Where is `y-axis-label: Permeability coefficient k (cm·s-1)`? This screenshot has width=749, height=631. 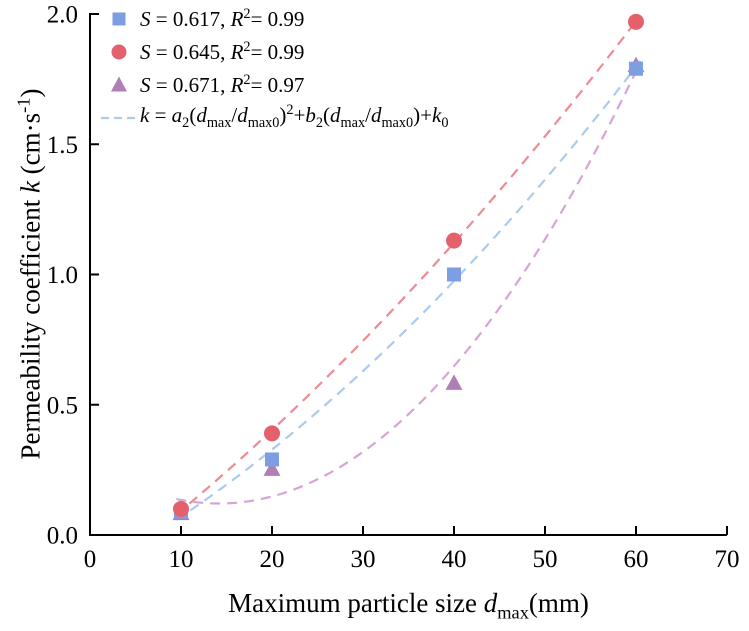
y-axis-label: Permeability coefficient k (cm·s-1) is located at coordinates (29, 274).